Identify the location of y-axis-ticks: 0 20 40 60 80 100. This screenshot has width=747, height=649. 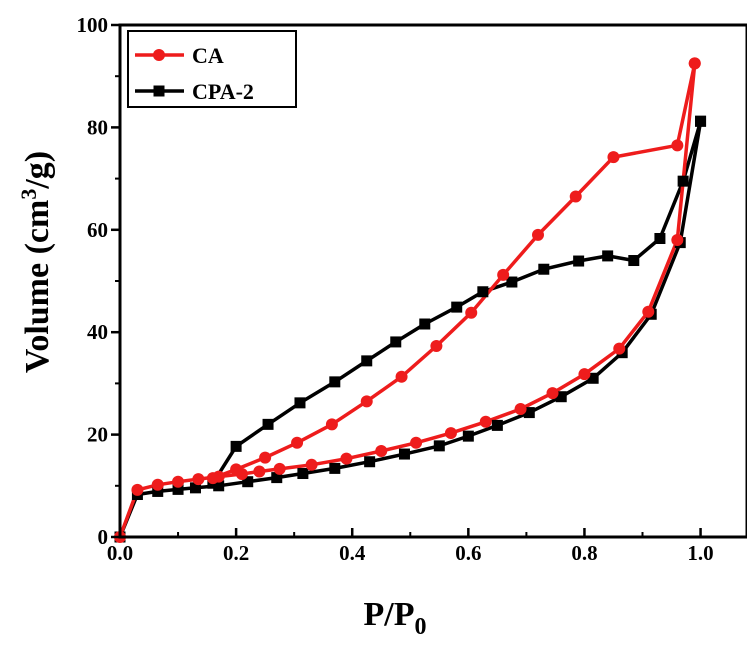
(98, 281).